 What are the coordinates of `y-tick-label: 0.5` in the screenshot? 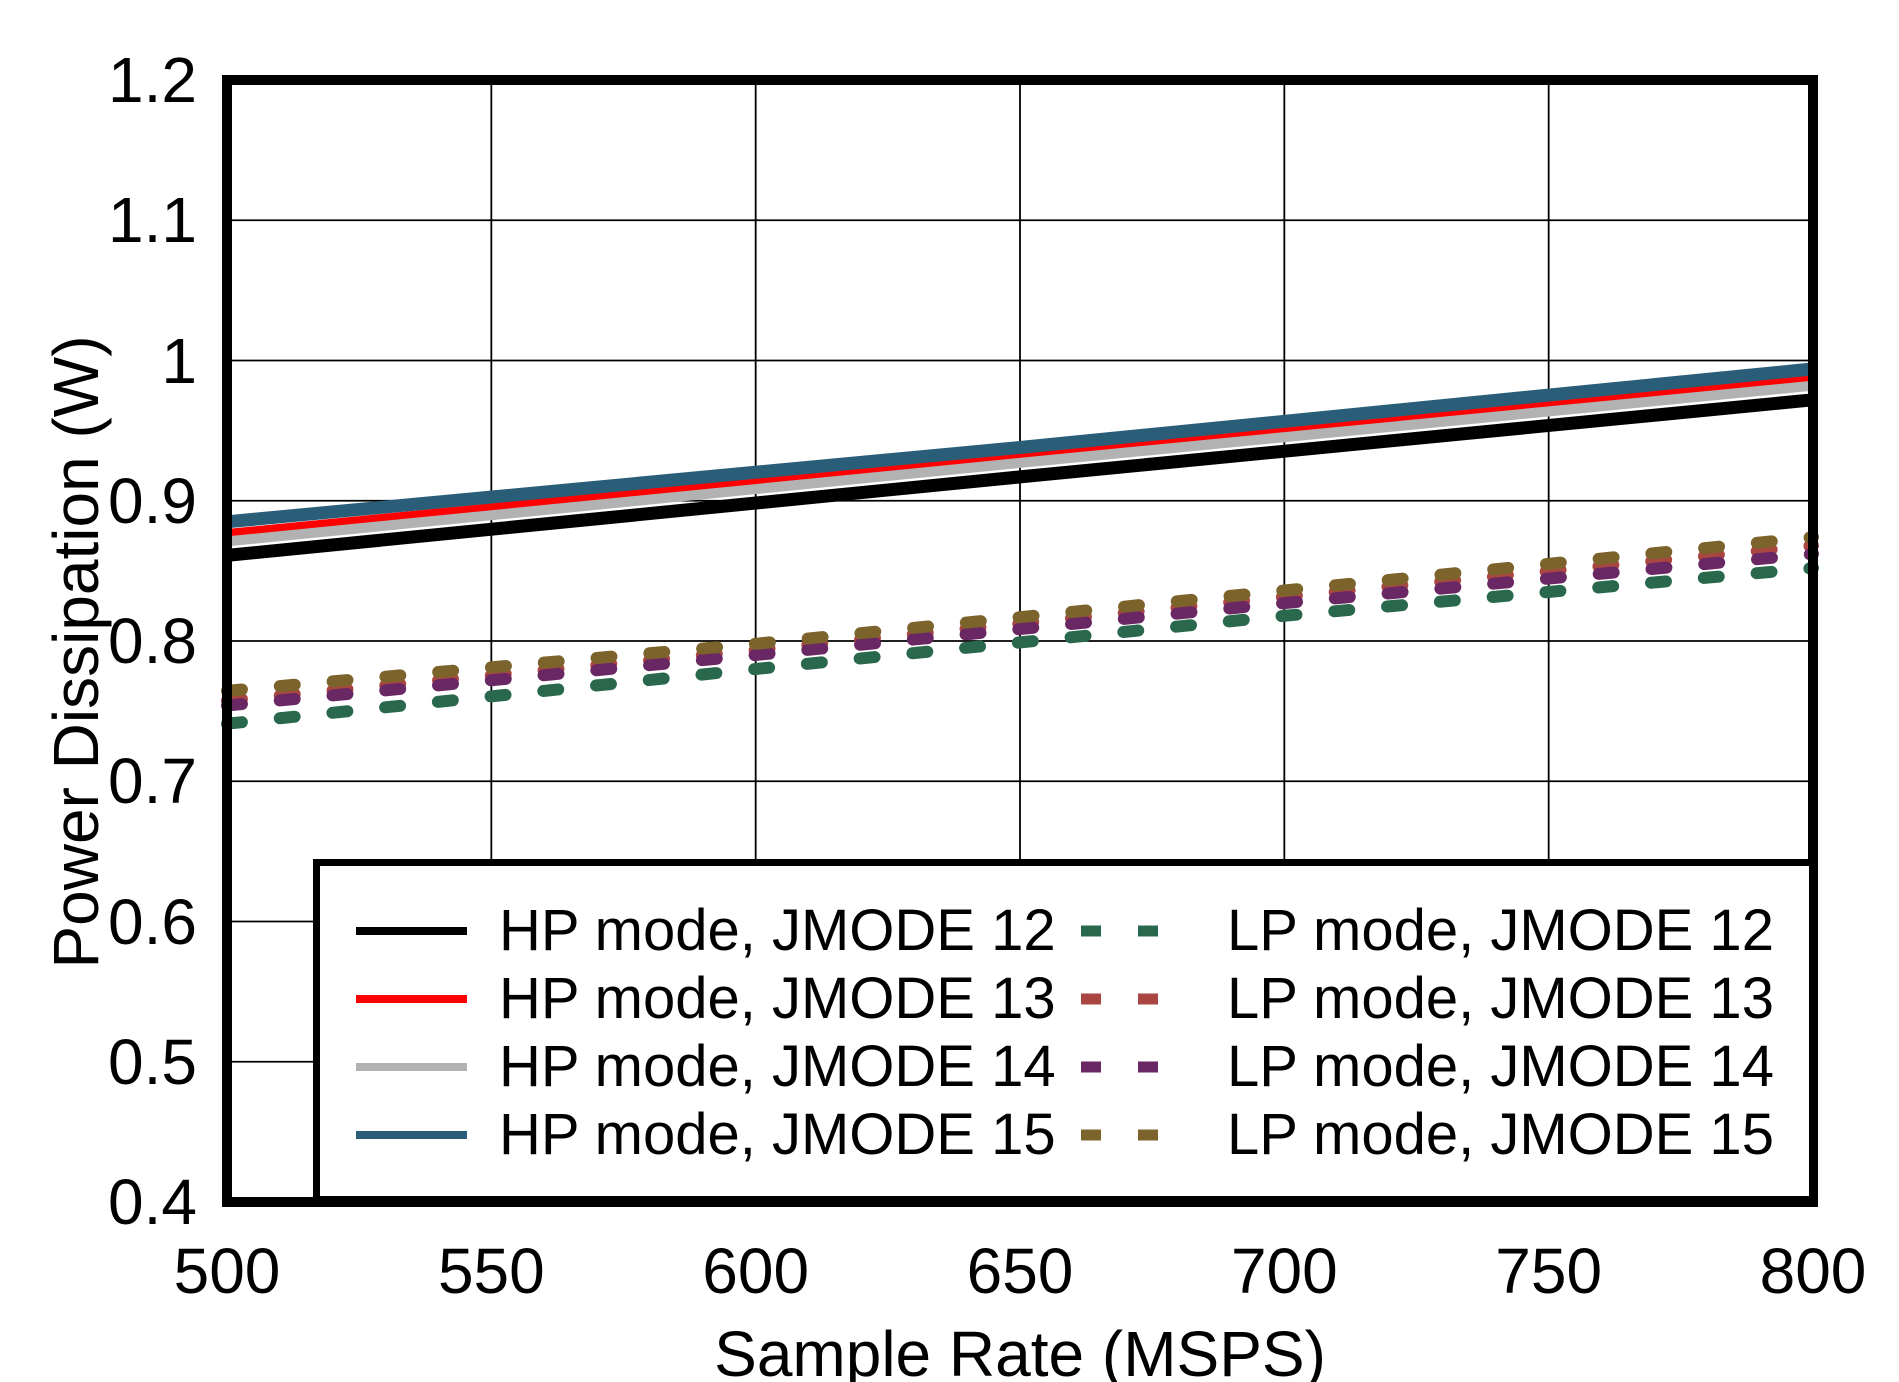 It's located at (152, 1061).